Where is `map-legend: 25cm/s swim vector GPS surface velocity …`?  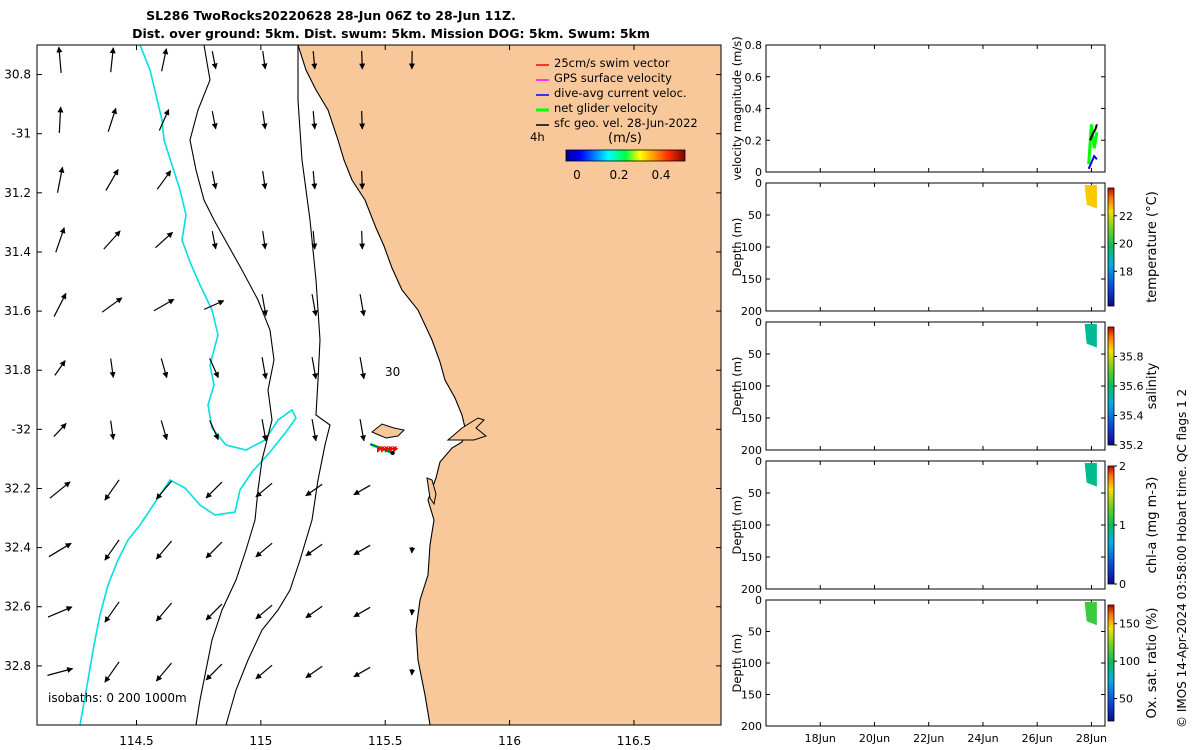
map-legend: 25cm/s swim vector GPS surface velocity … is located at coordinates (614, 119).